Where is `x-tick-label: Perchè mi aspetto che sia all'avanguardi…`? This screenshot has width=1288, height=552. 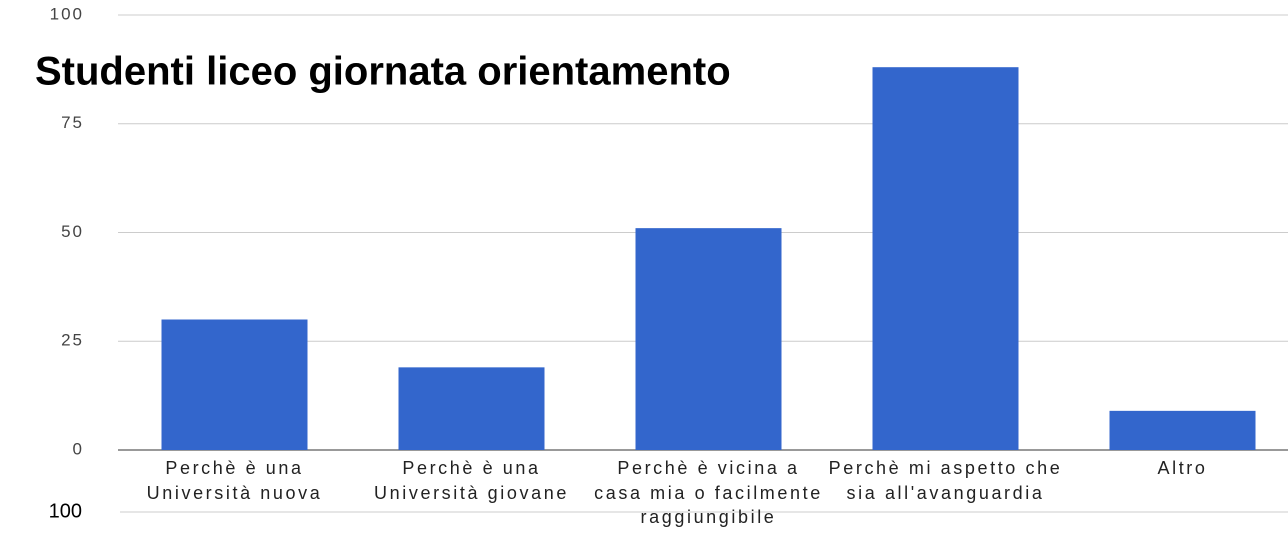
x-tick-label: Perchè mi aspetto che sia all'avanguardi… is located at coordinates (945, 480).